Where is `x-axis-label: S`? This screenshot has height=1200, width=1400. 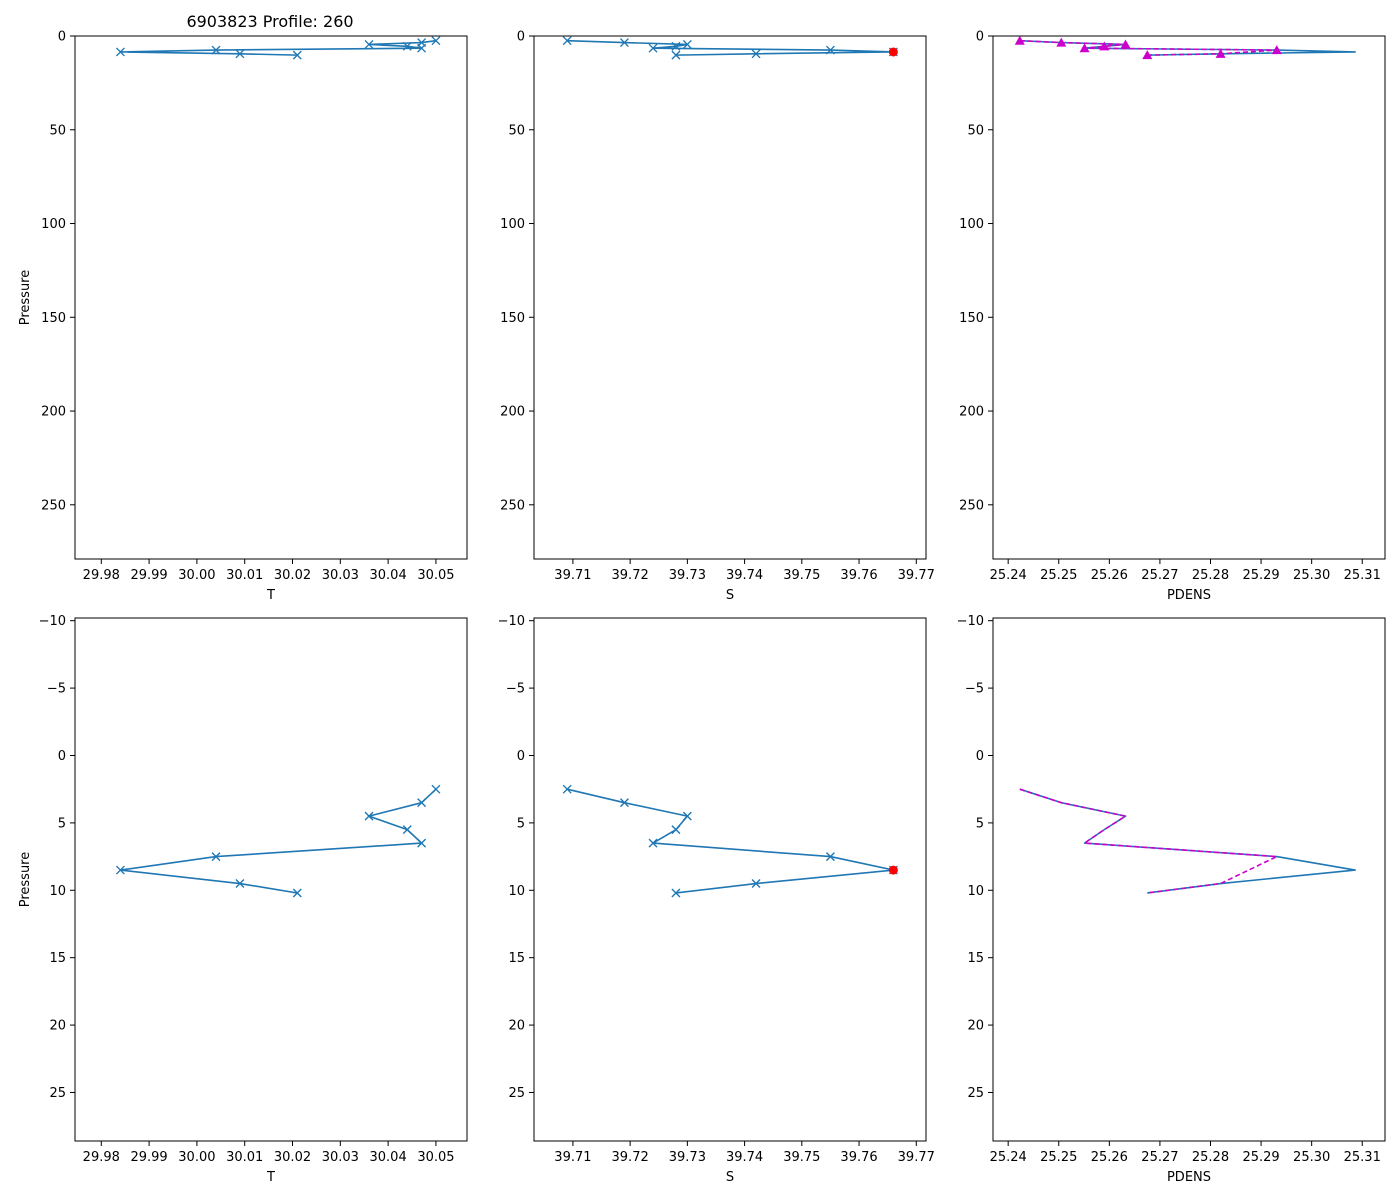 x-axis-label: S is located at coordinates (730, 595).